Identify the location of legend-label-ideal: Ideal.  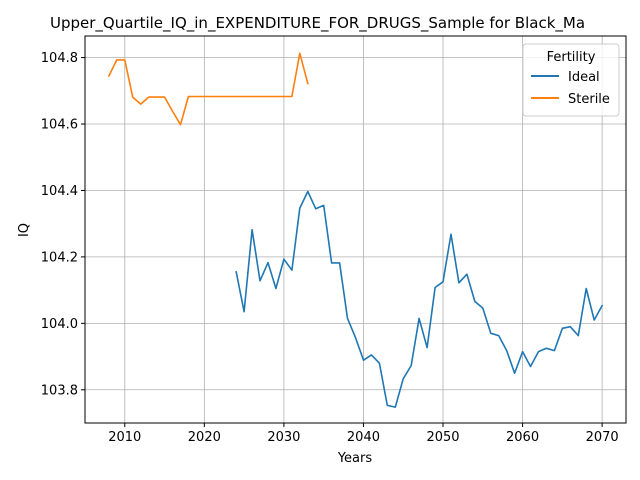
(584, 77).